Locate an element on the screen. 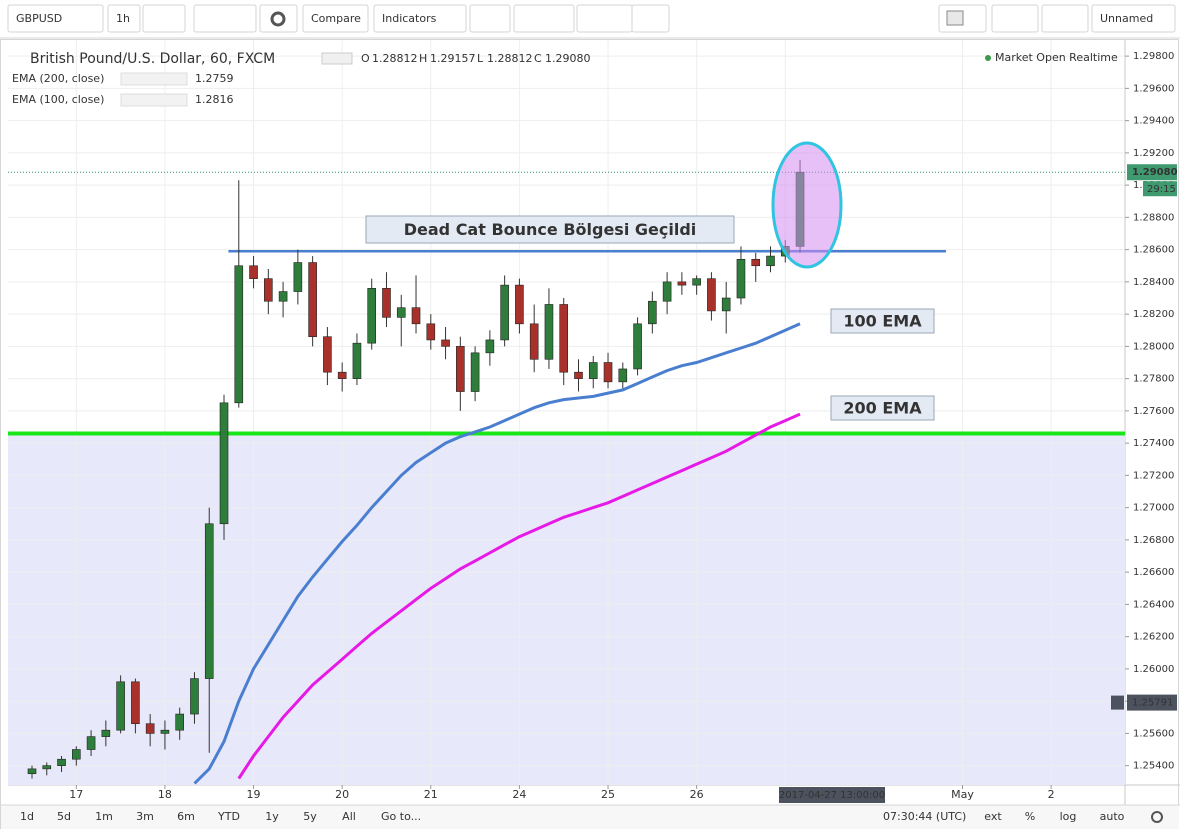 The width and height of the screenshot is (1180, 830). y-tick-label: 1.25600 is located at coordinates (1153, 733).